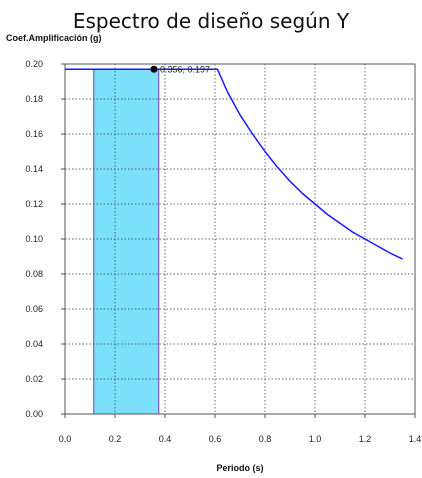 The image size is (422, 478). I want to click on x-tick-label: 1.4, so click(415, 439).